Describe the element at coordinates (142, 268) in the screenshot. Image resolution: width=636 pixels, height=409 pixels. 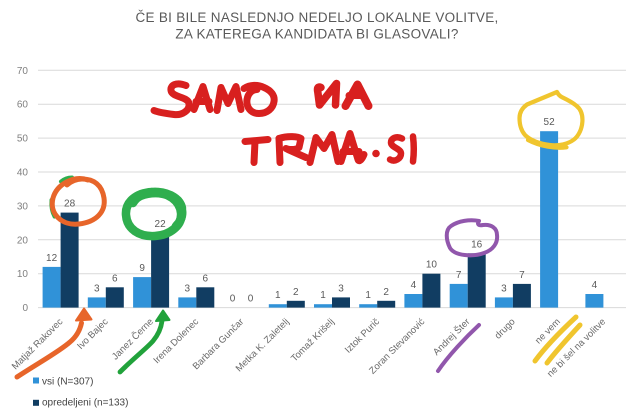
I see `svg-text: 9` at that location.